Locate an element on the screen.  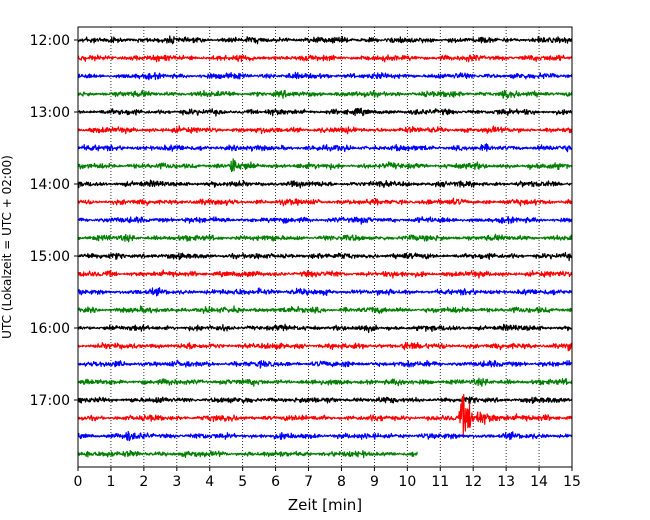
x-tick-label: 3 is located at coordinates (176, 482).